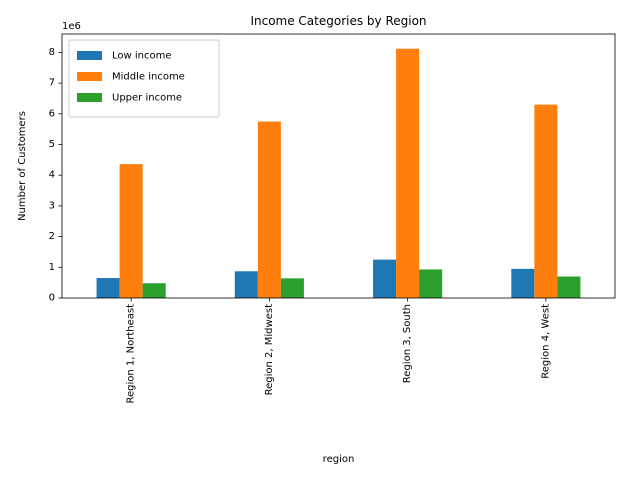 The width and height of the screenshot is (640, 480). I want to click on x-tick-label: Region 3, South, so click(407, 343).